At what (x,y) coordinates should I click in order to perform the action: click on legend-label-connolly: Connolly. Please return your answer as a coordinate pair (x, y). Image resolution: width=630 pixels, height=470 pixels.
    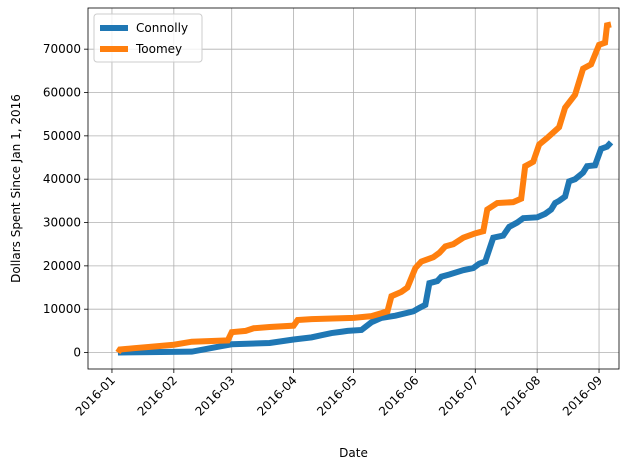
    Looking at the image, I should click on (162, 28).